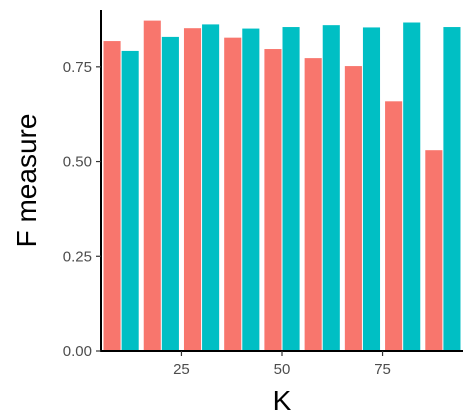 This screenshot has width=469, height=418. What do you see at coordinates (452, 189) in the screenshot?
I see `bar-series2-x90` at bounding box center [452, 189].